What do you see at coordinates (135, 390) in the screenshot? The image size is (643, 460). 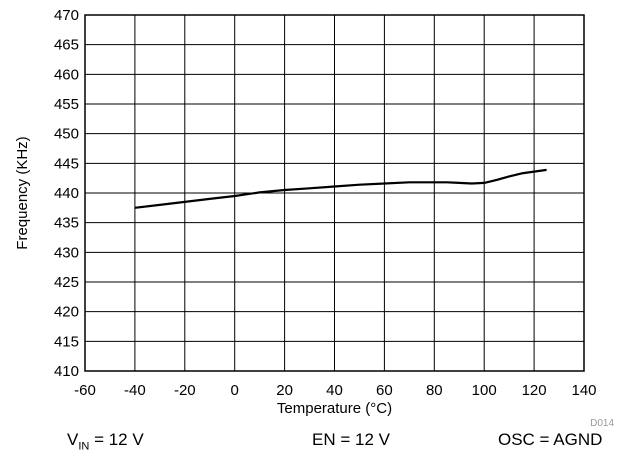 I see `x-tick-label: -40` at bounding box center [135, 390].